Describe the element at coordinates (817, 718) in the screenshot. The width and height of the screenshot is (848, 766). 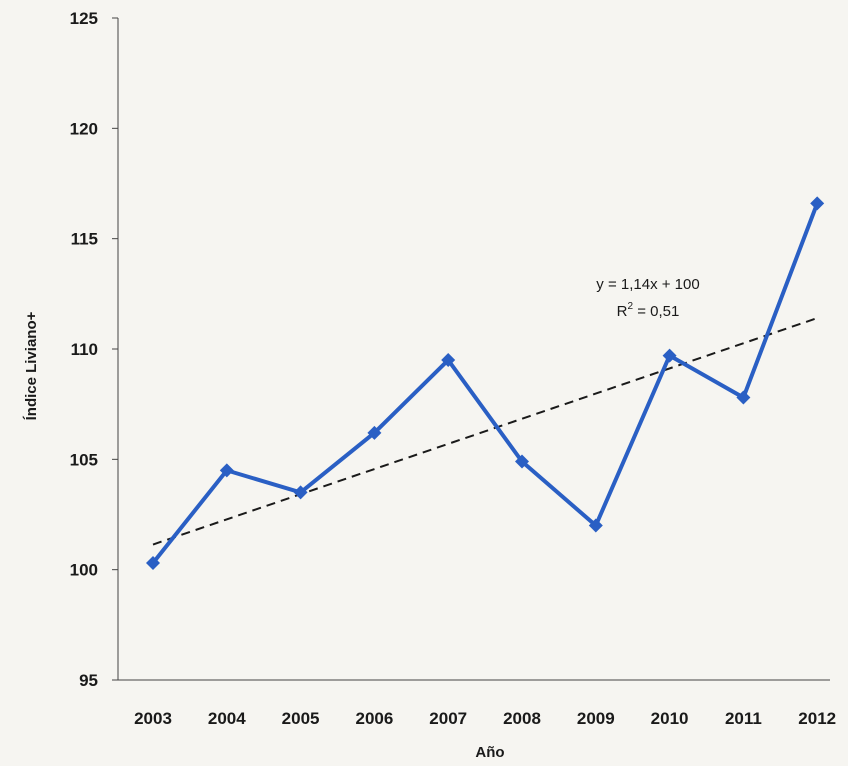
I see `x-tick-label: 2012` at that location.